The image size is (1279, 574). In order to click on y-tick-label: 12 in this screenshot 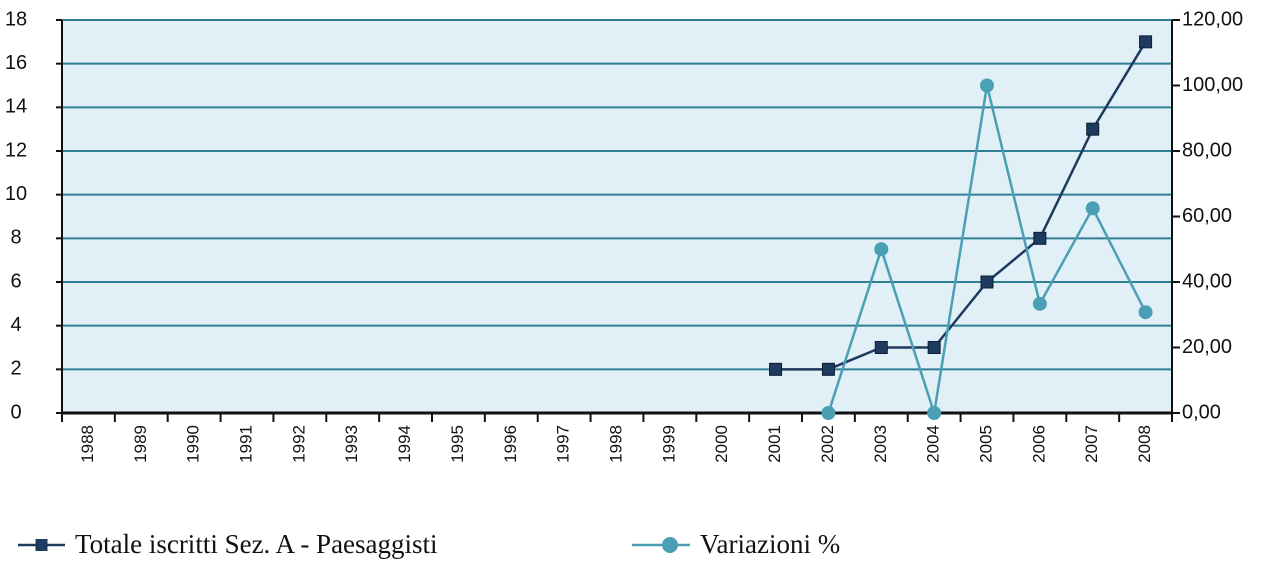, I will do `click(16, 150)`.